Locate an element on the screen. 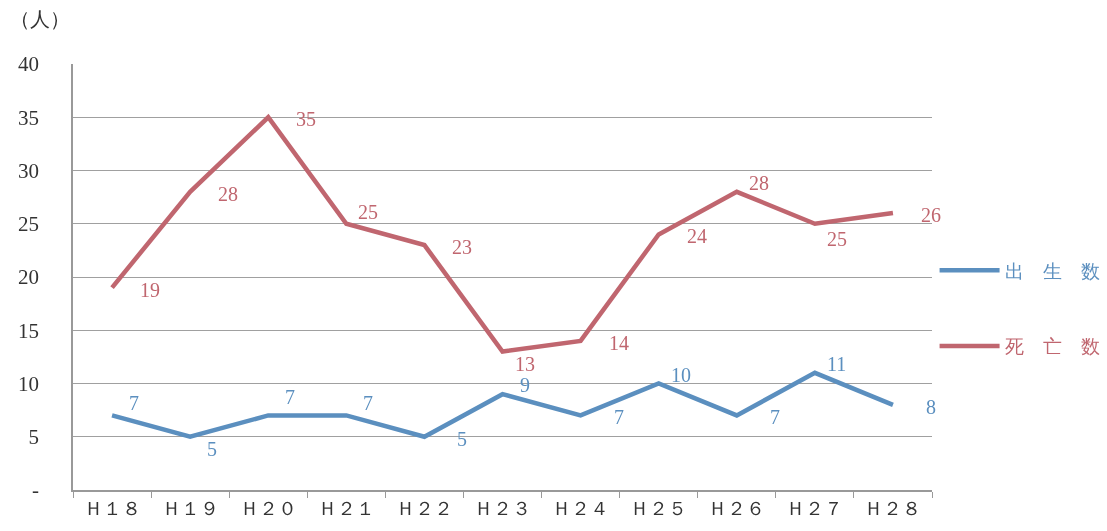 The image size is (1107, 531). x-tick-label: Ｈ２７ is located at coordinates (815, 508).